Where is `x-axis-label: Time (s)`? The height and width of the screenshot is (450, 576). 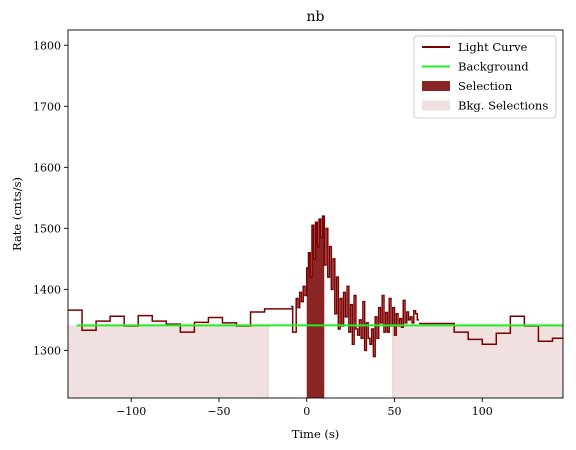
x-axis-label: Time (s) is located at coordinates (316, 434).